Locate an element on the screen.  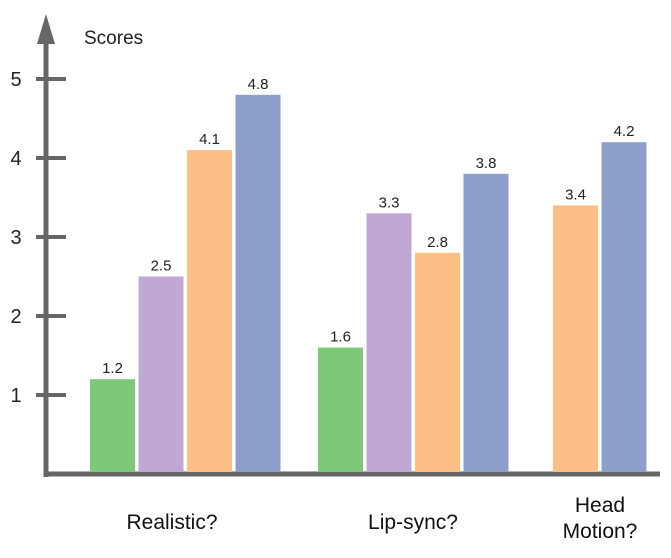
y-tick-label: 3 is located at coordinates (15, 238).